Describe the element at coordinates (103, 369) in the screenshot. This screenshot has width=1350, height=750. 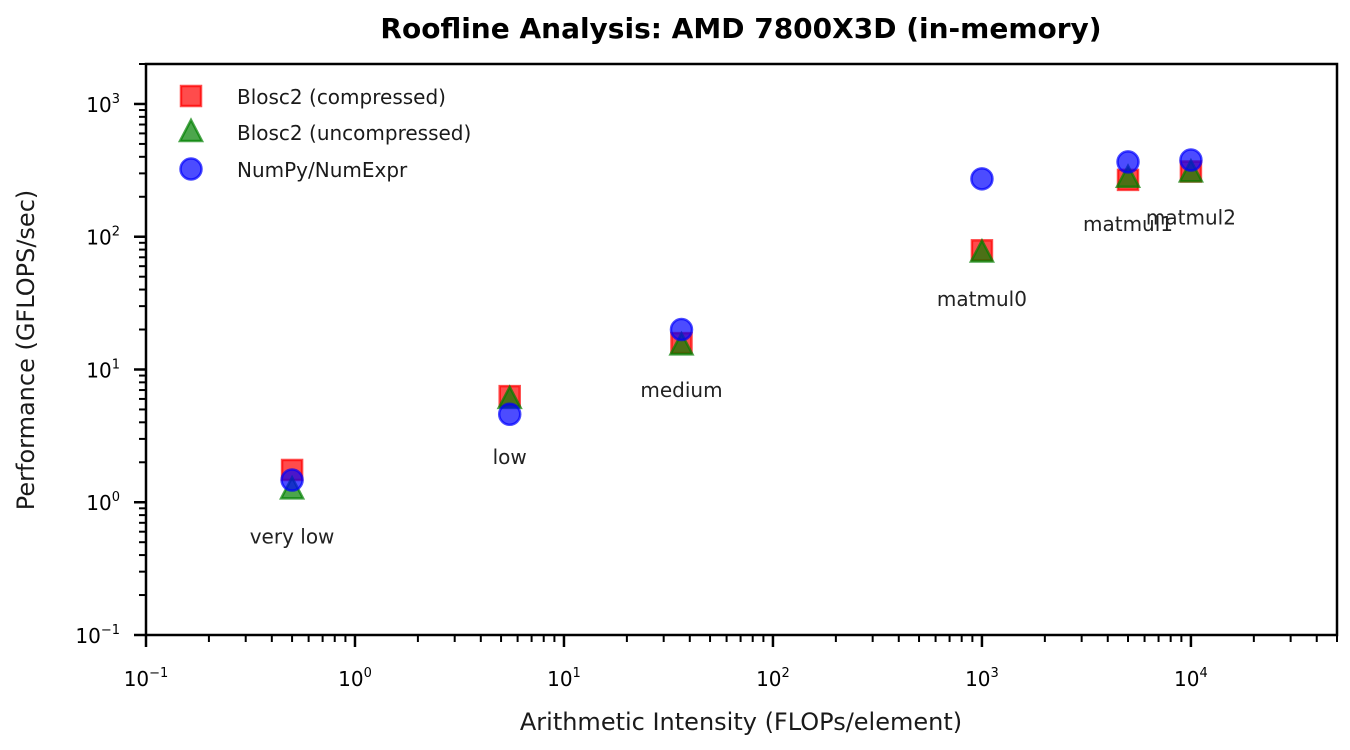
I see `y-tick-label: 10¹` at that location.